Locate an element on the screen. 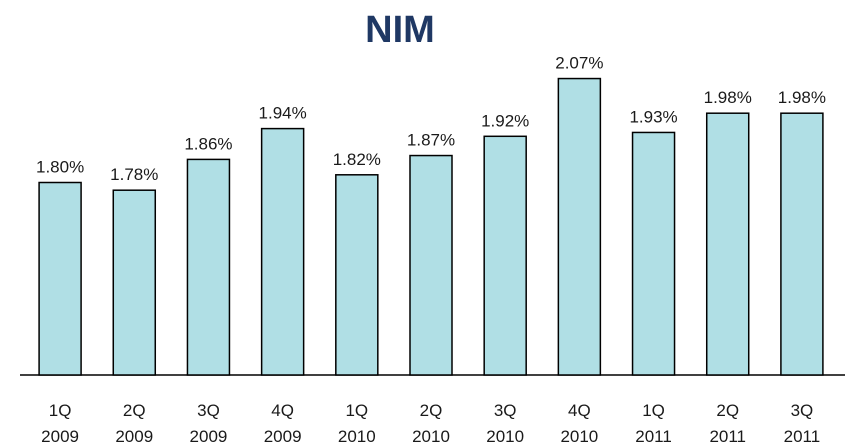 Image resolution: width=845 pixels, height=445 pixels. x-tick-label: 1Q 2009 is located at coordinates (60, 423).